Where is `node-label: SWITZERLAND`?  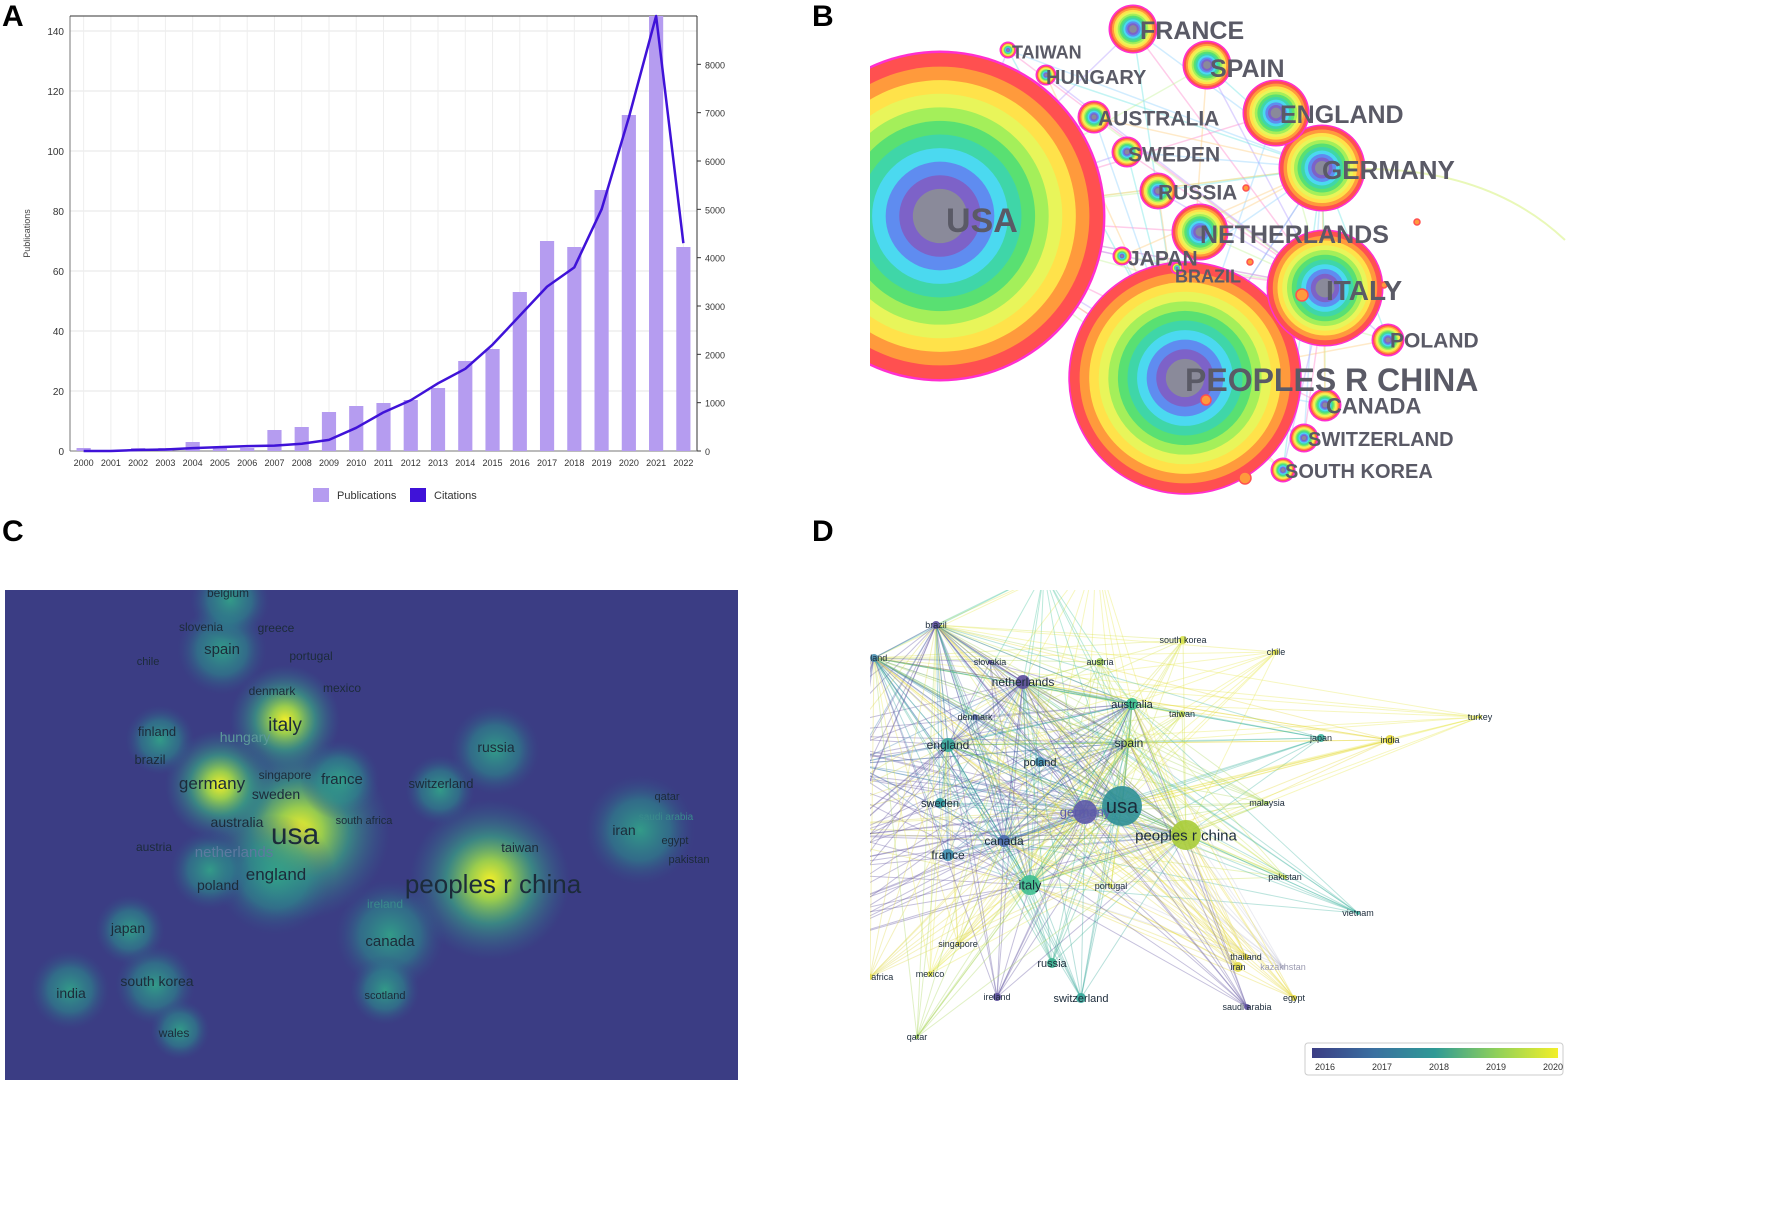 node-label: SWITZERLAND is located at coordinates (1381, 440).